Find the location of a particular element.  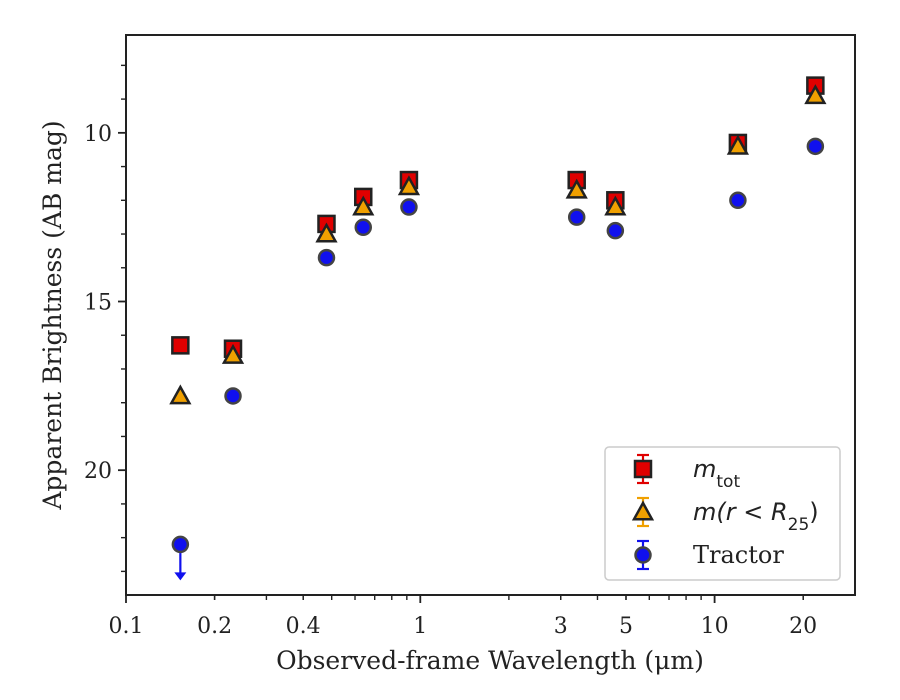

legend-entry: m(r < R25) is located at coordinates (725, 515).